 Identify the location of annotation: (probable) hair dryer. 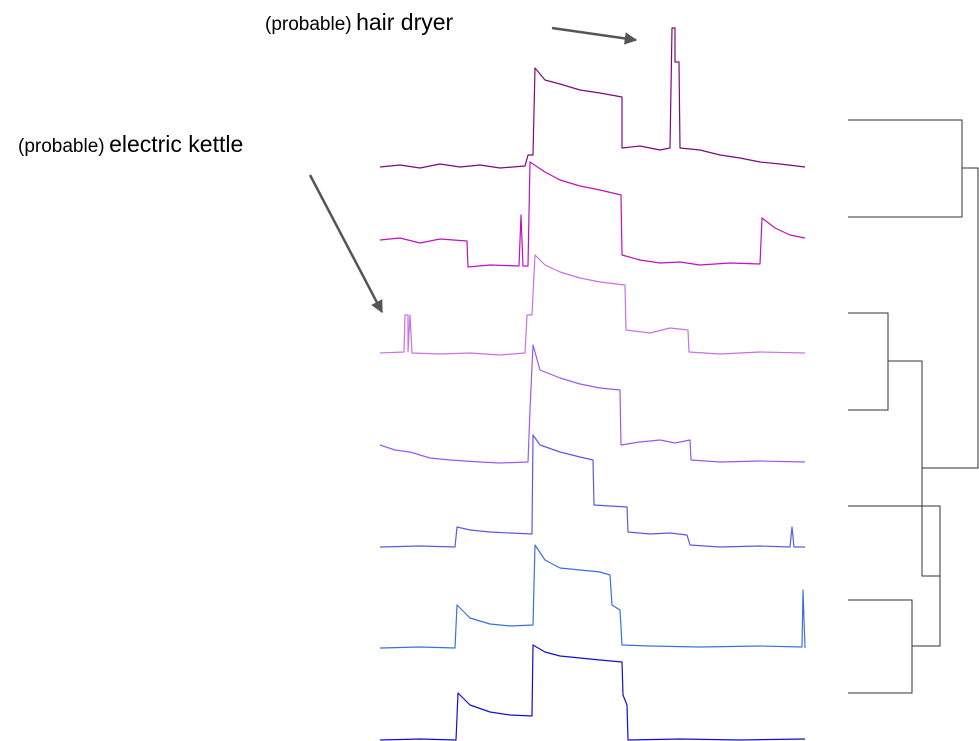
(451, 27).